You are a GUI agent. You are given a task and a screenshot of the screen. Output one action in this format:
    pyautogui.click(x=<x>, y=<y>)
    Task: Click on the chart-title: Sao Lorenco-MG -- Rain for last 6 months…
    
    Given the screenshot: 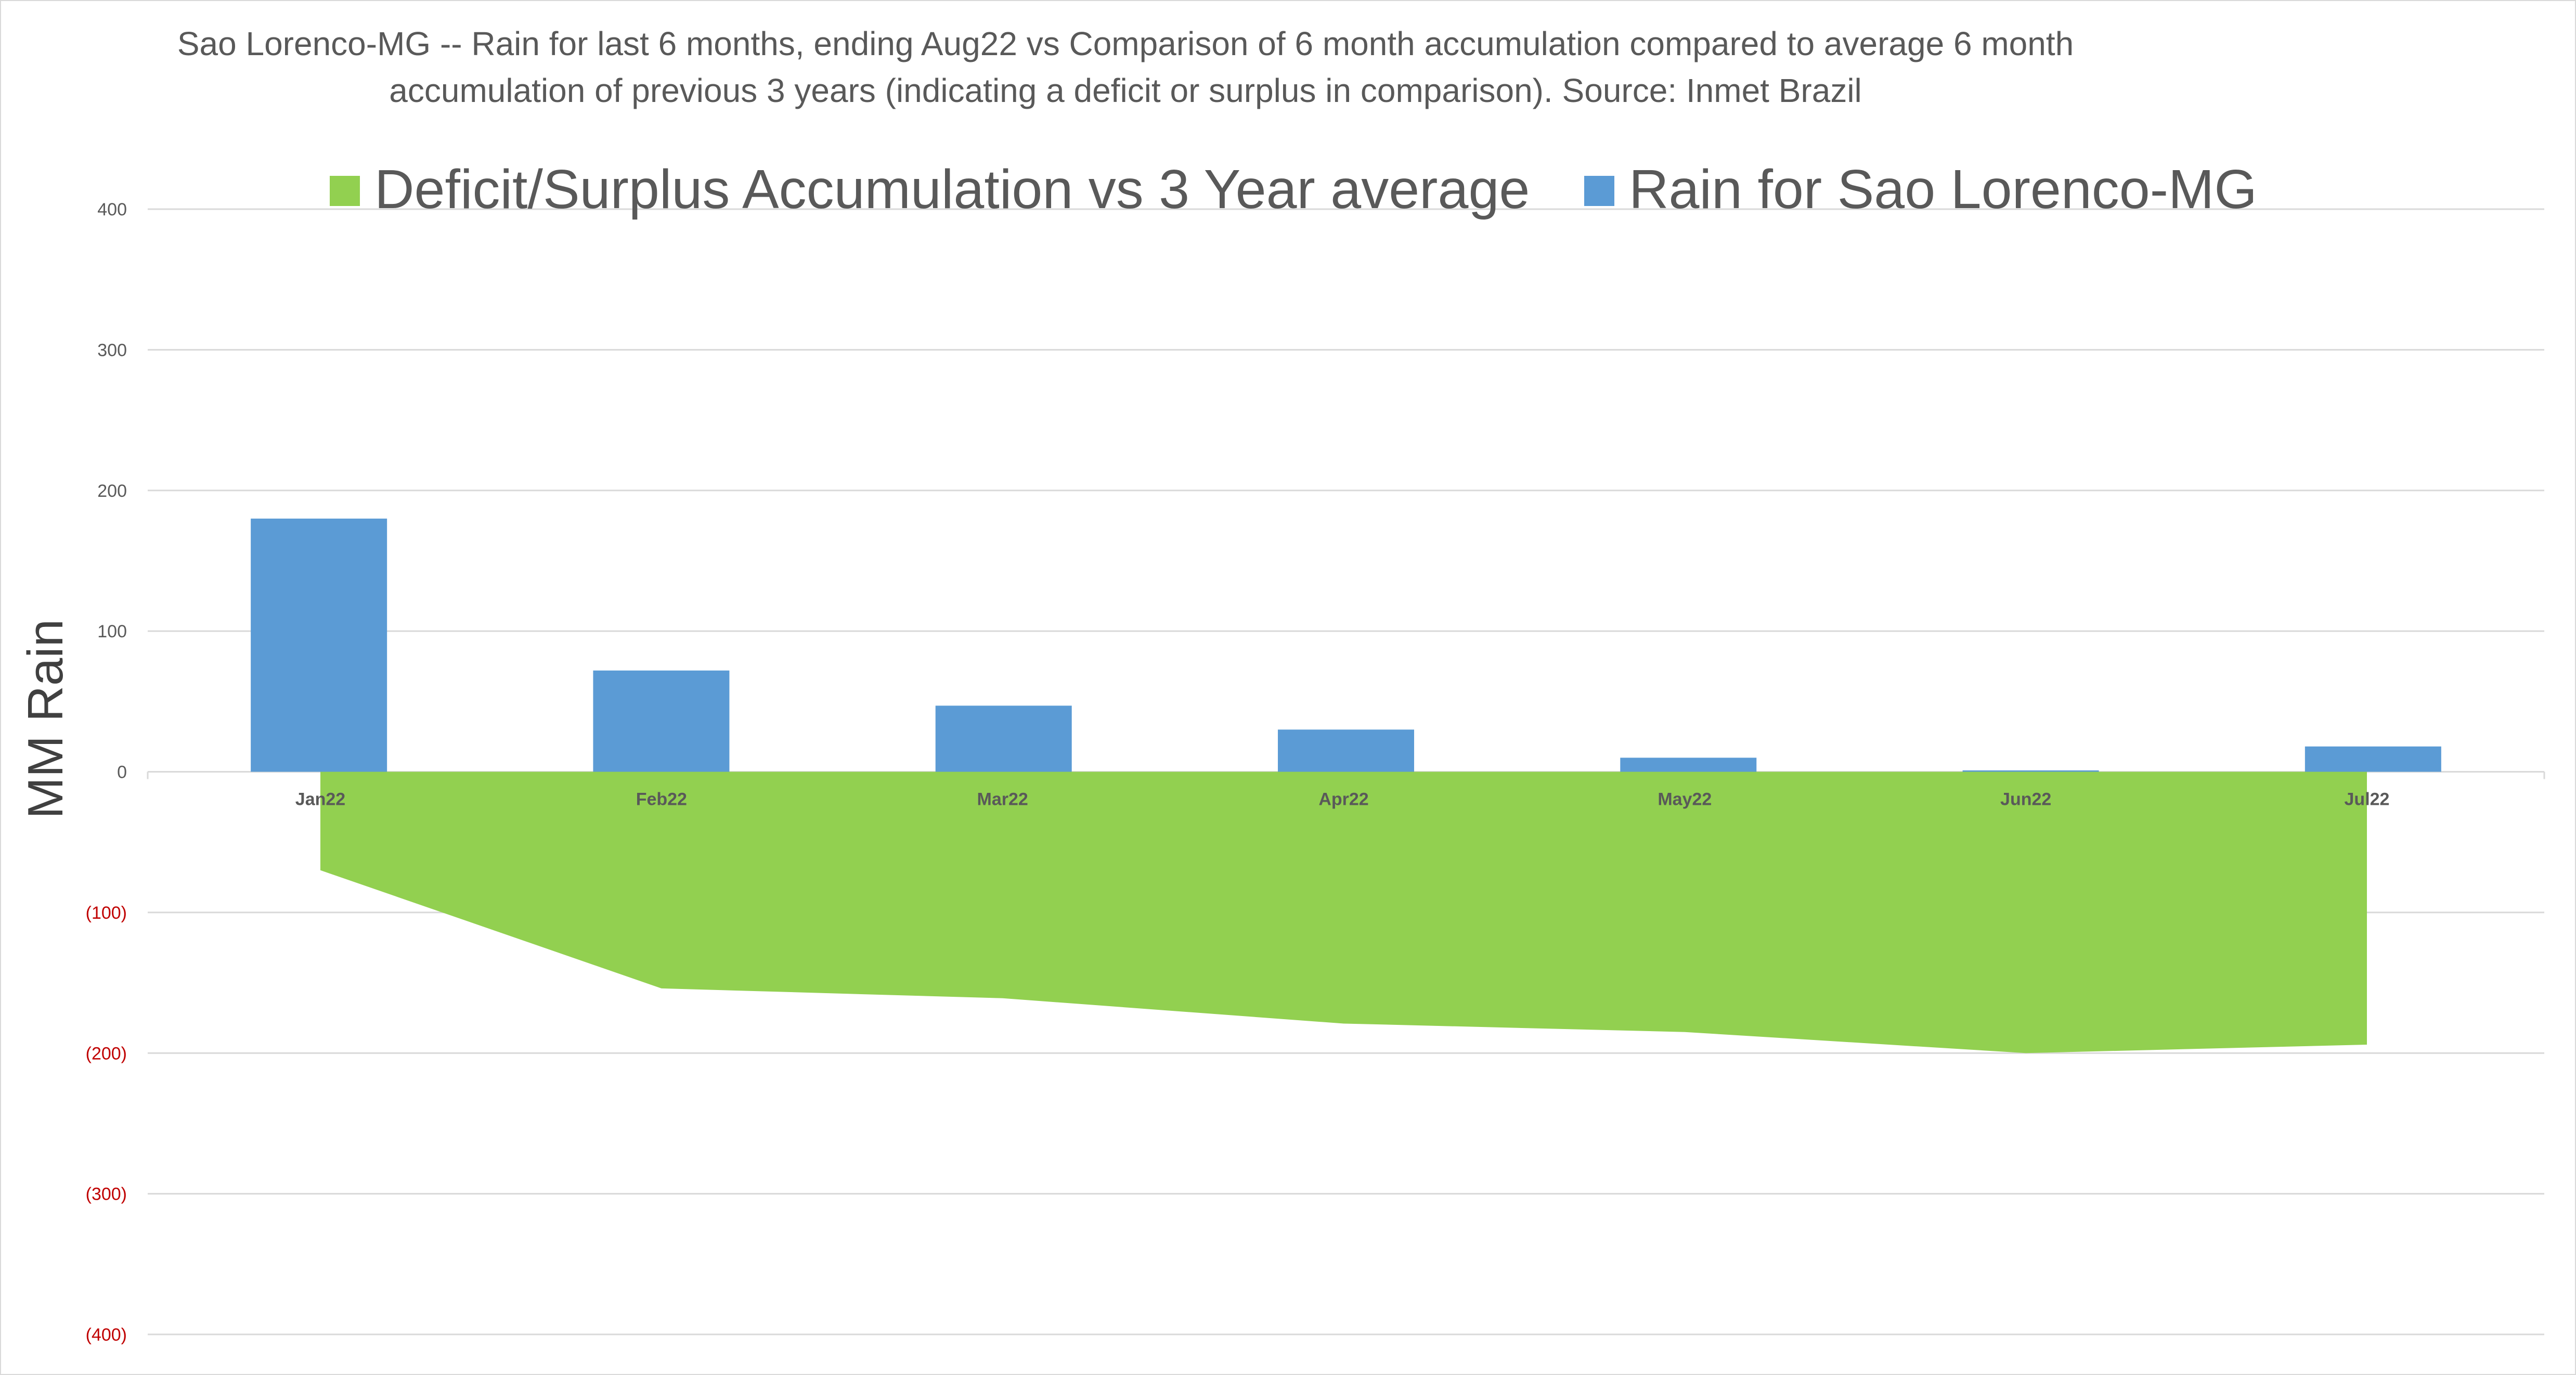 What is the action you would take?
    pyautogui.click(x=1126, y=67)
    